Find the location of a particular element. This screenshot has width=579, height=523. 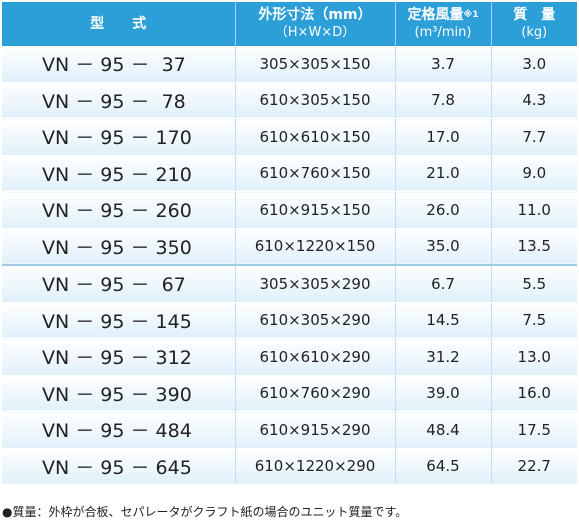

table-row: VN － 95 － 210 610×760×150 21.0 9.0 is located at coordinates (289, 173).